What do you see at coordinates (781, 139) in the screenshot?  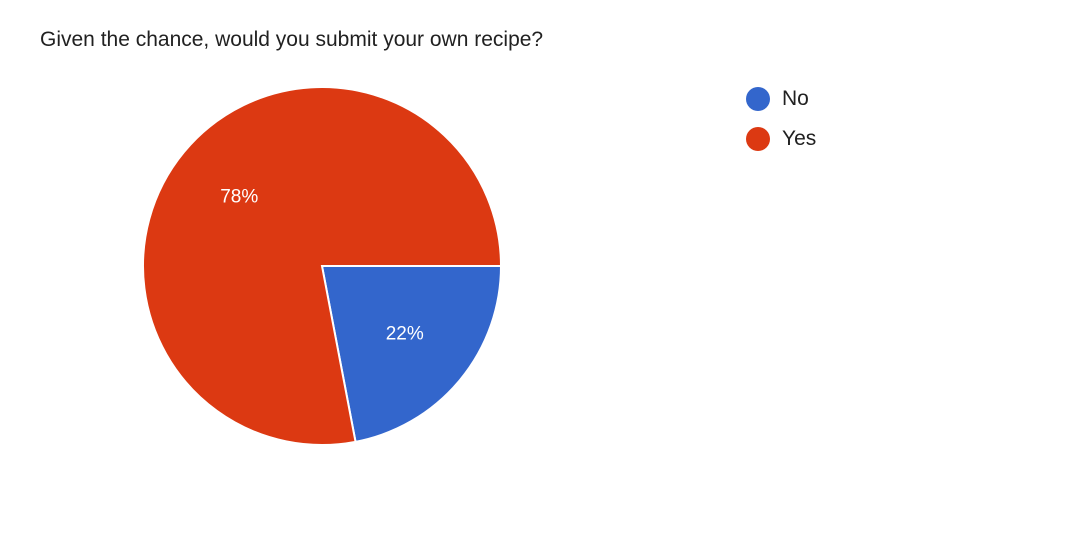 I see `legend-item-yes: Yes` at bounding box center [781, 139].